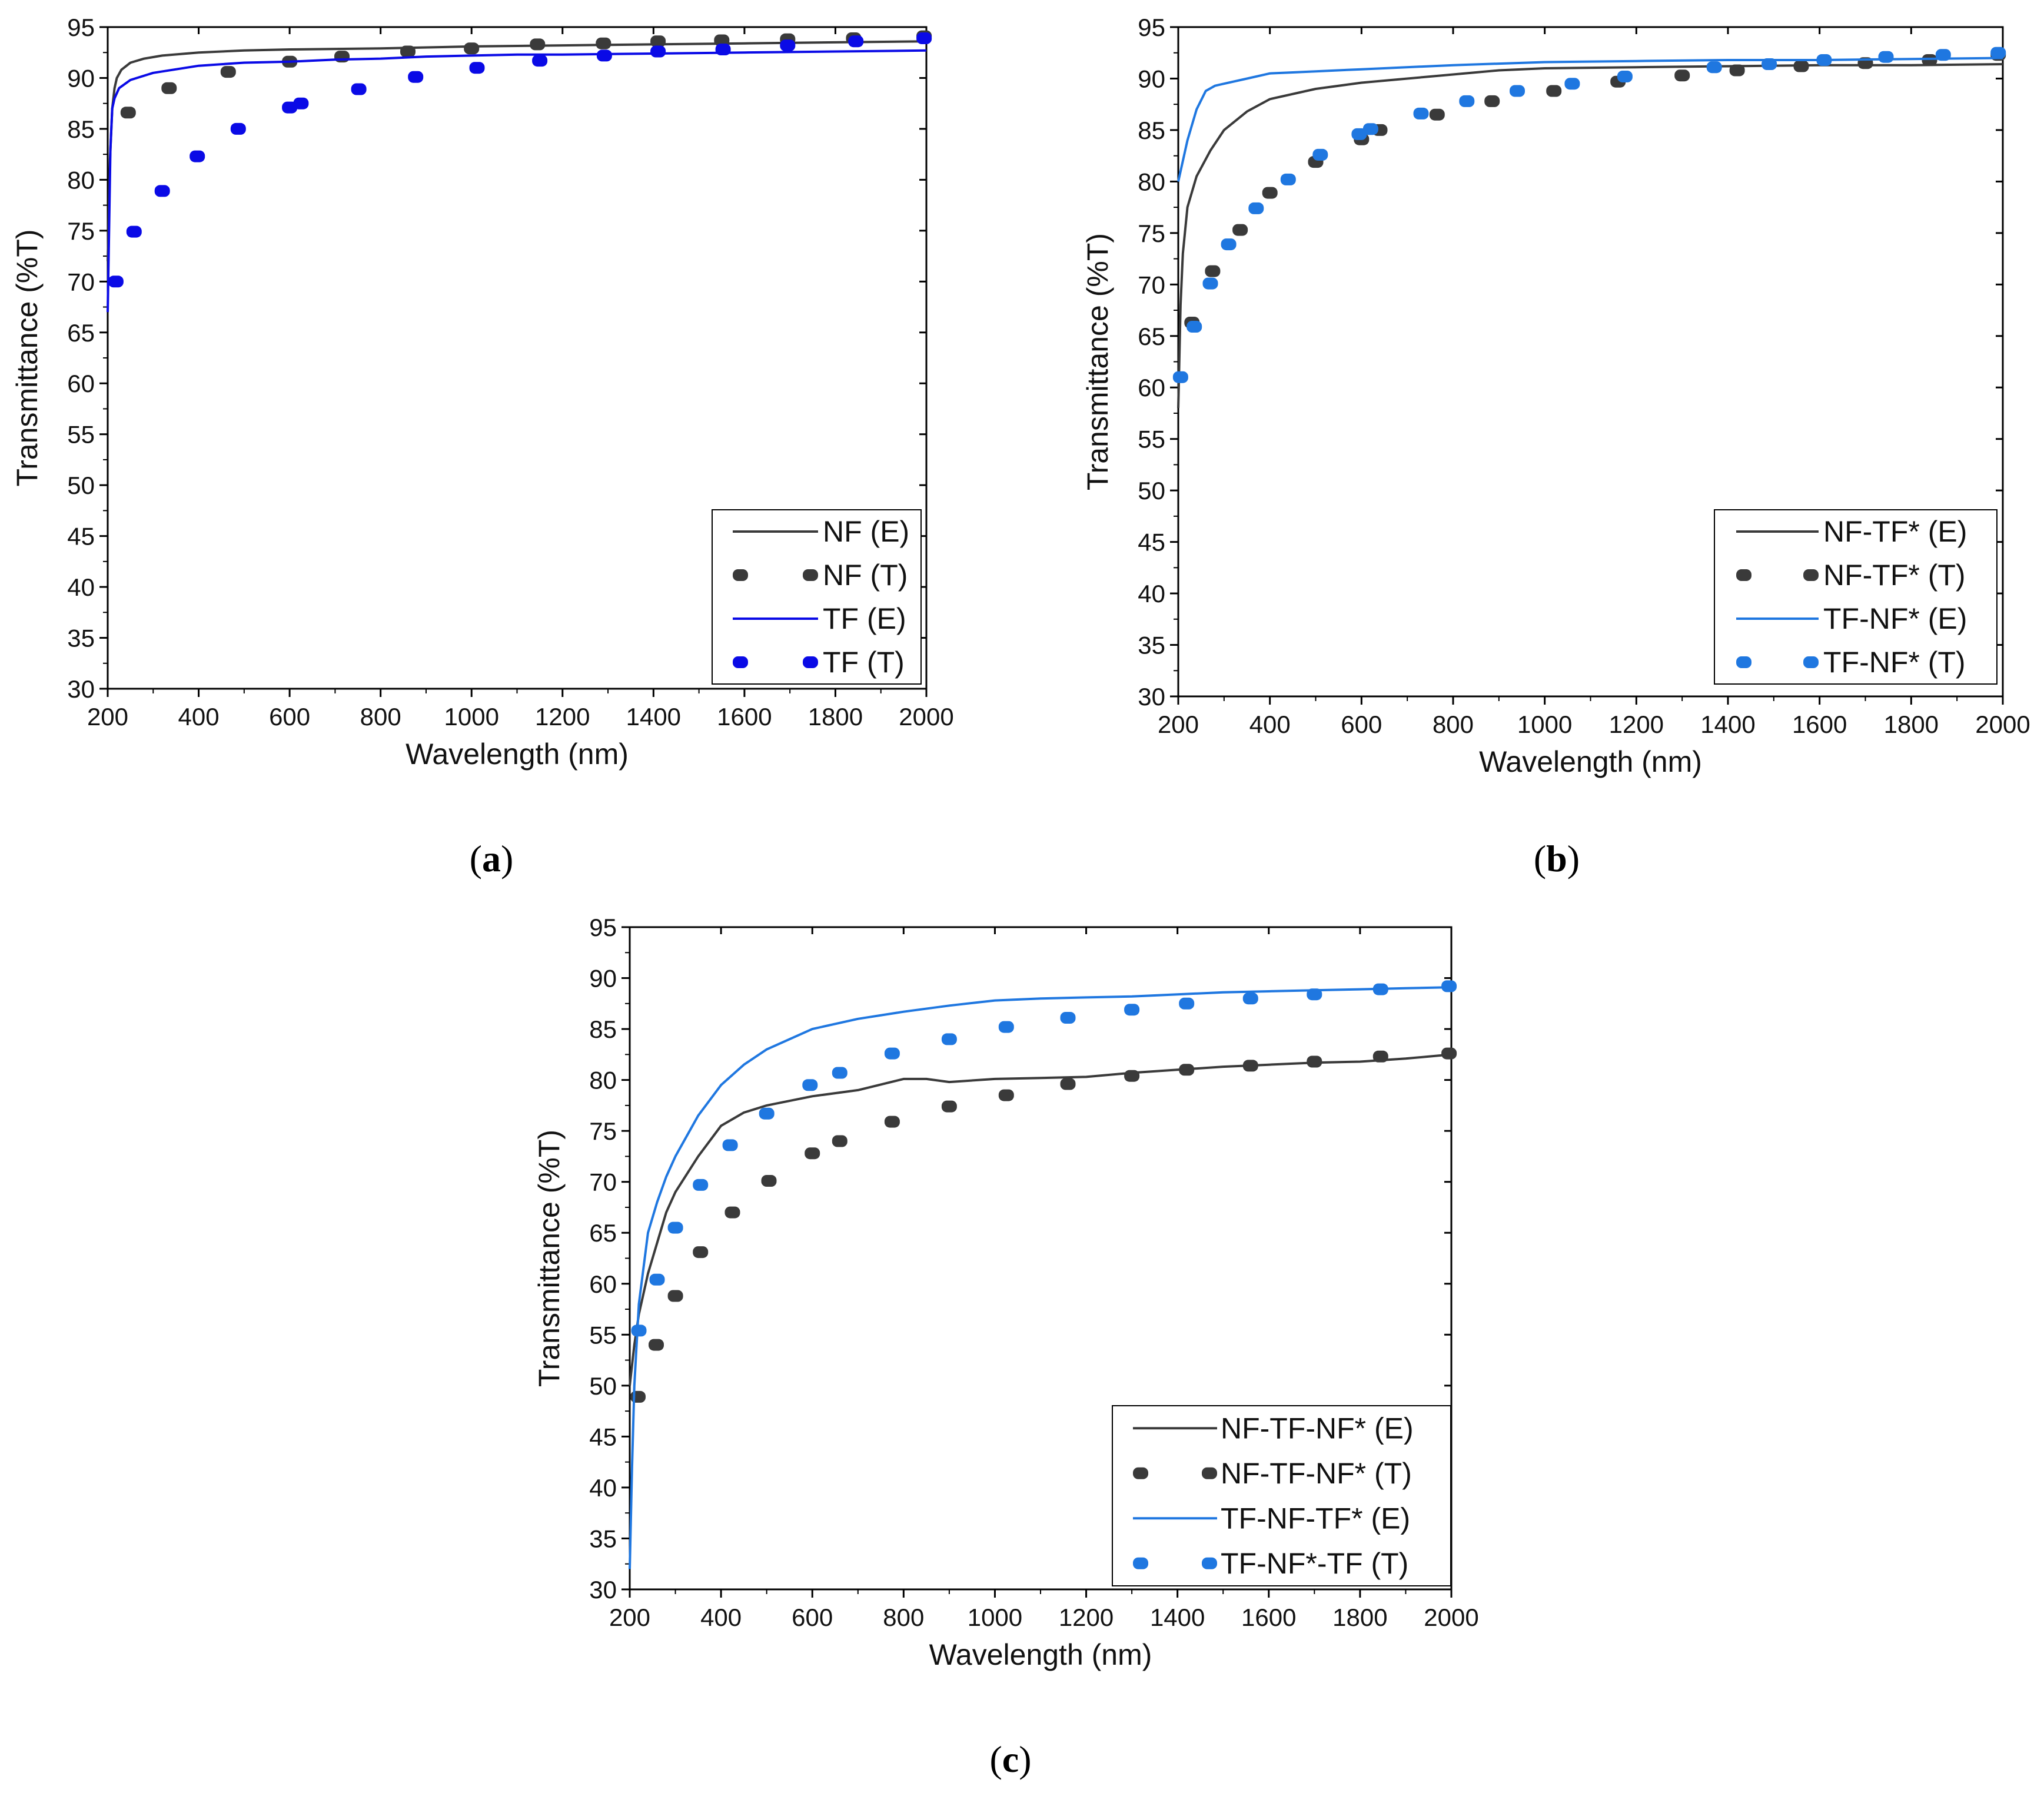 This screenshot has width=2044, height=1796. What do you see at coordinates (1151, 542) in the screenshot?
I see `panel-b-y-tick-label: 45` at bounding box center [1151, 542].